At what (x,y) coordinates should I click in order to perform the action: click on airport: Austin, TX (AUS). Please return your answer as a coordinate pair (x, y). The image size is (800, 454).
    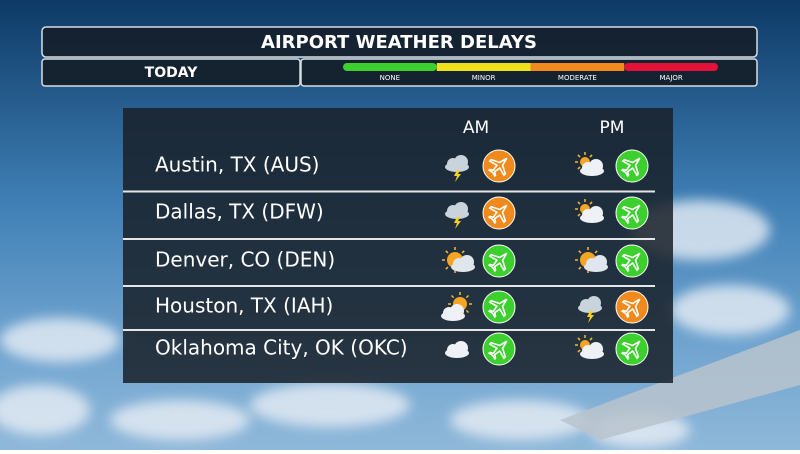
    Looking at the image, I should click on (237, 165).